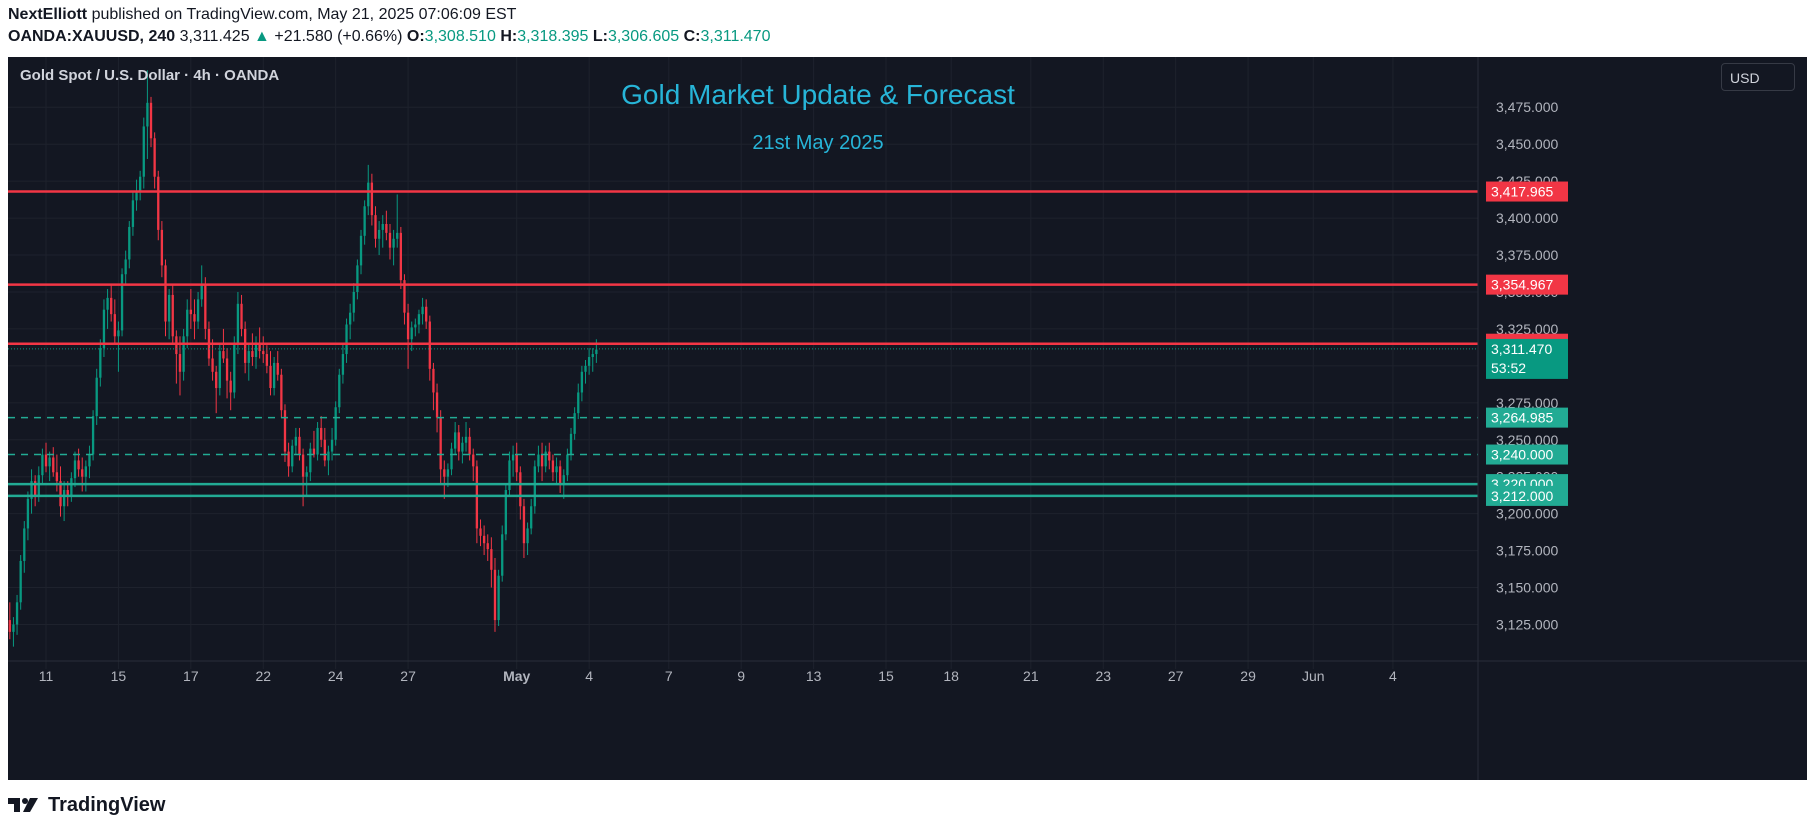 The width and height of the screenshot is (1807, 828). I want to click on high-value: 3,318.395, so click(553, 36).